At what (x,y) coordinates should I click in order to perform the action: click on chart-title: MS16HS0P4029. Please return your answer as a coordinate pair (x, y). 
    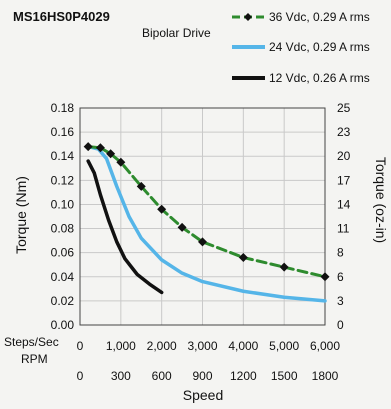
    Looking at the image, I should click on (61, 16).